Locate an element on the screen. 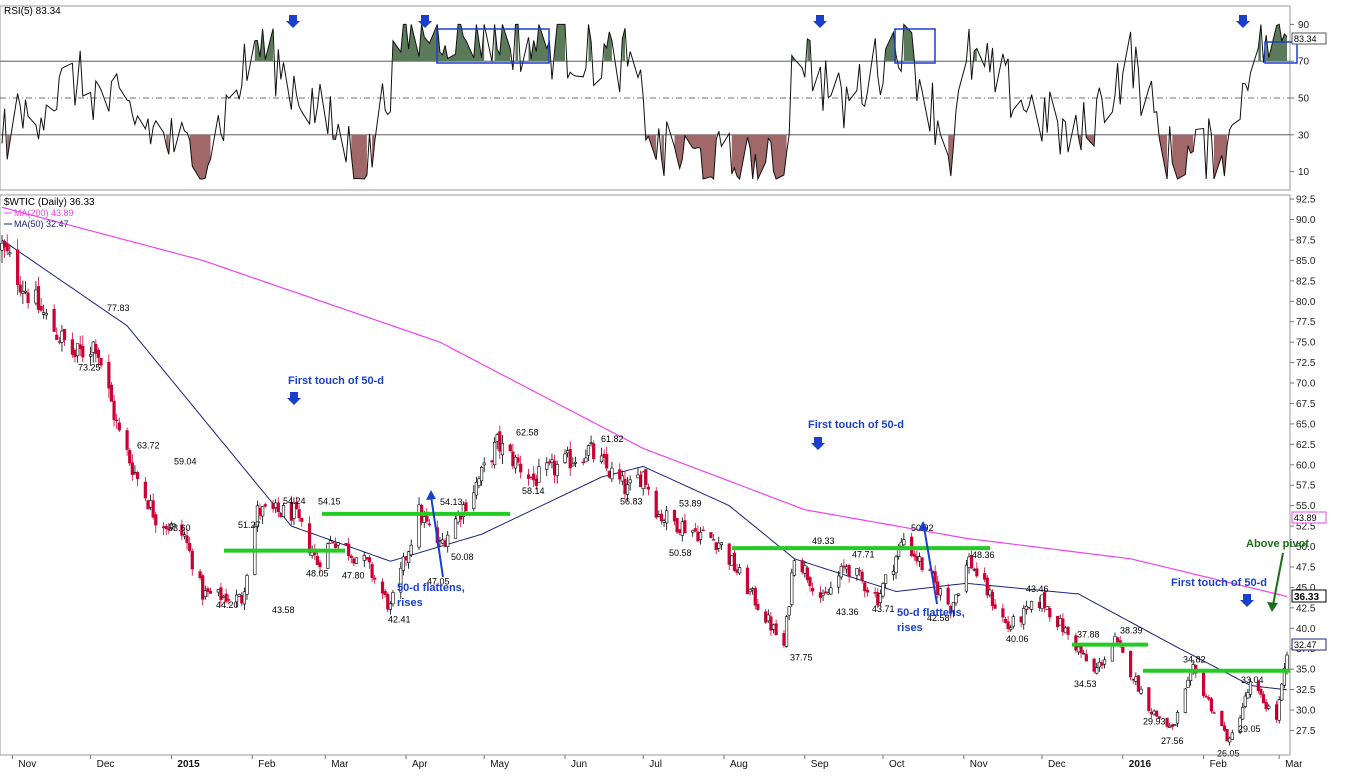  rsi-tick-label: 30 is located at coordinates (1304, 135).